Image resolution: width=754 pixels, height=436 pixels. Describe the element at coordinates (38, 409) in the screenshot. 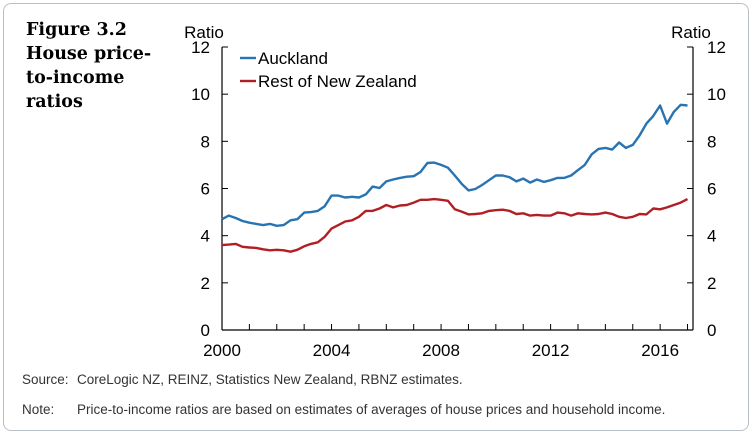

I see `note-label: Note:` at that location.